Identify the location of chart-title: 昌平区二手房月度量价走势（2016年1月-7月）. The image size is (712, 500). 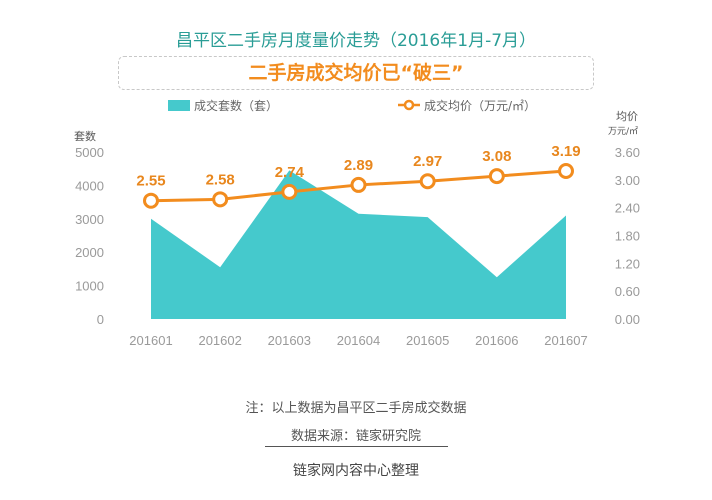
(356, 41).